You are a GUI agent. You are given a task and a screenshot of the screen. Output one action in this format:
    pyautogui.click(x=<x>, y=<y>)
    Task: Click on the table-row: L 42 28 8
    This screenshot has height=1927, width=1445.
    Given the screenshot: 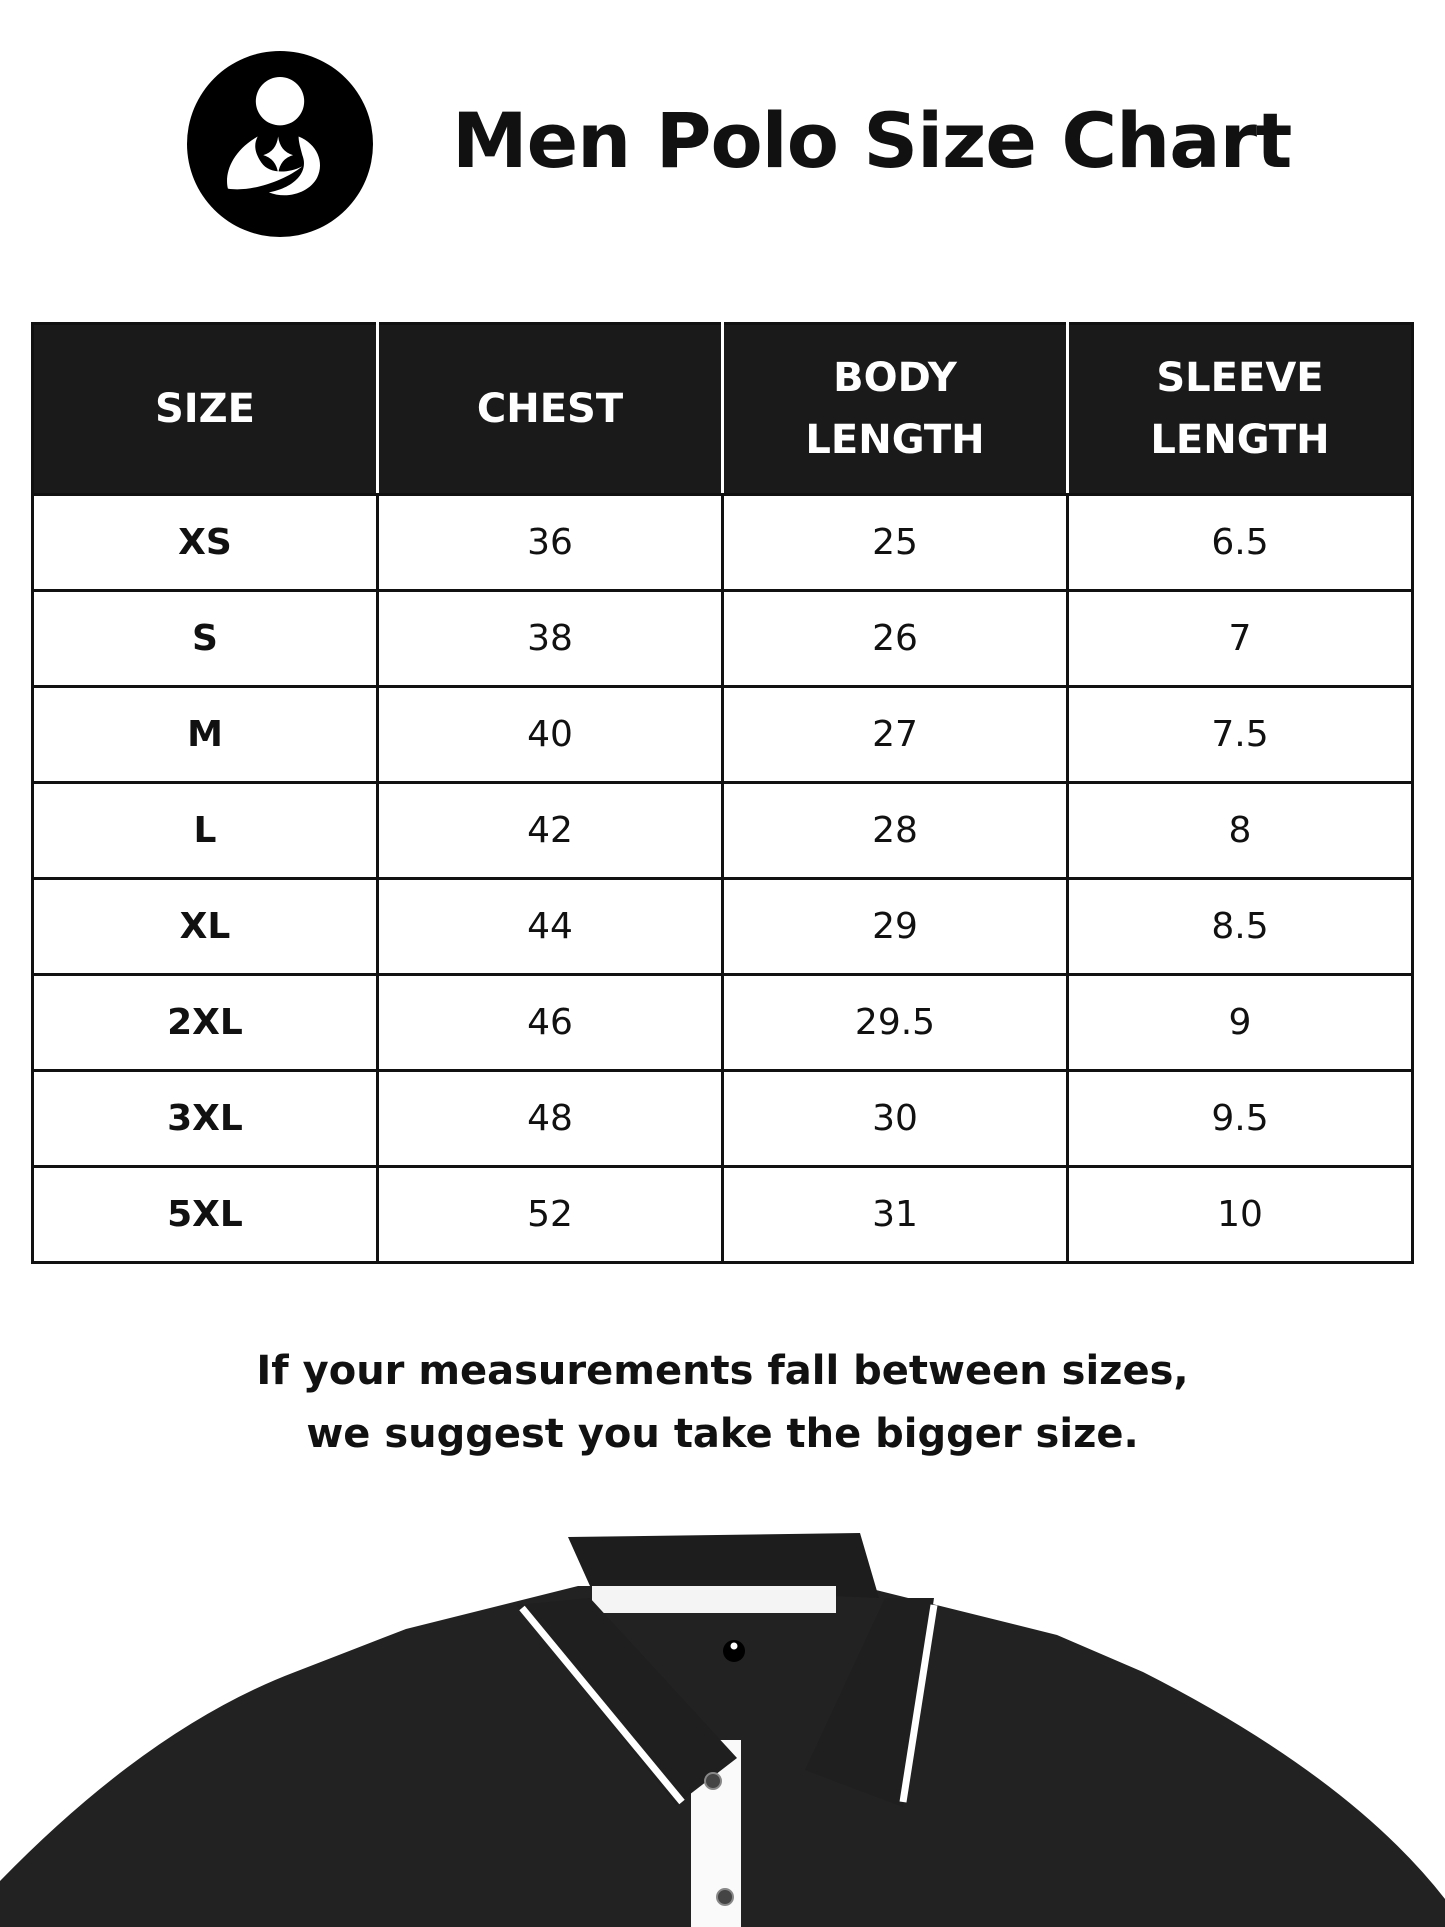 What is the action you would take?
    pyautogui.click(x=722, y=830)
    